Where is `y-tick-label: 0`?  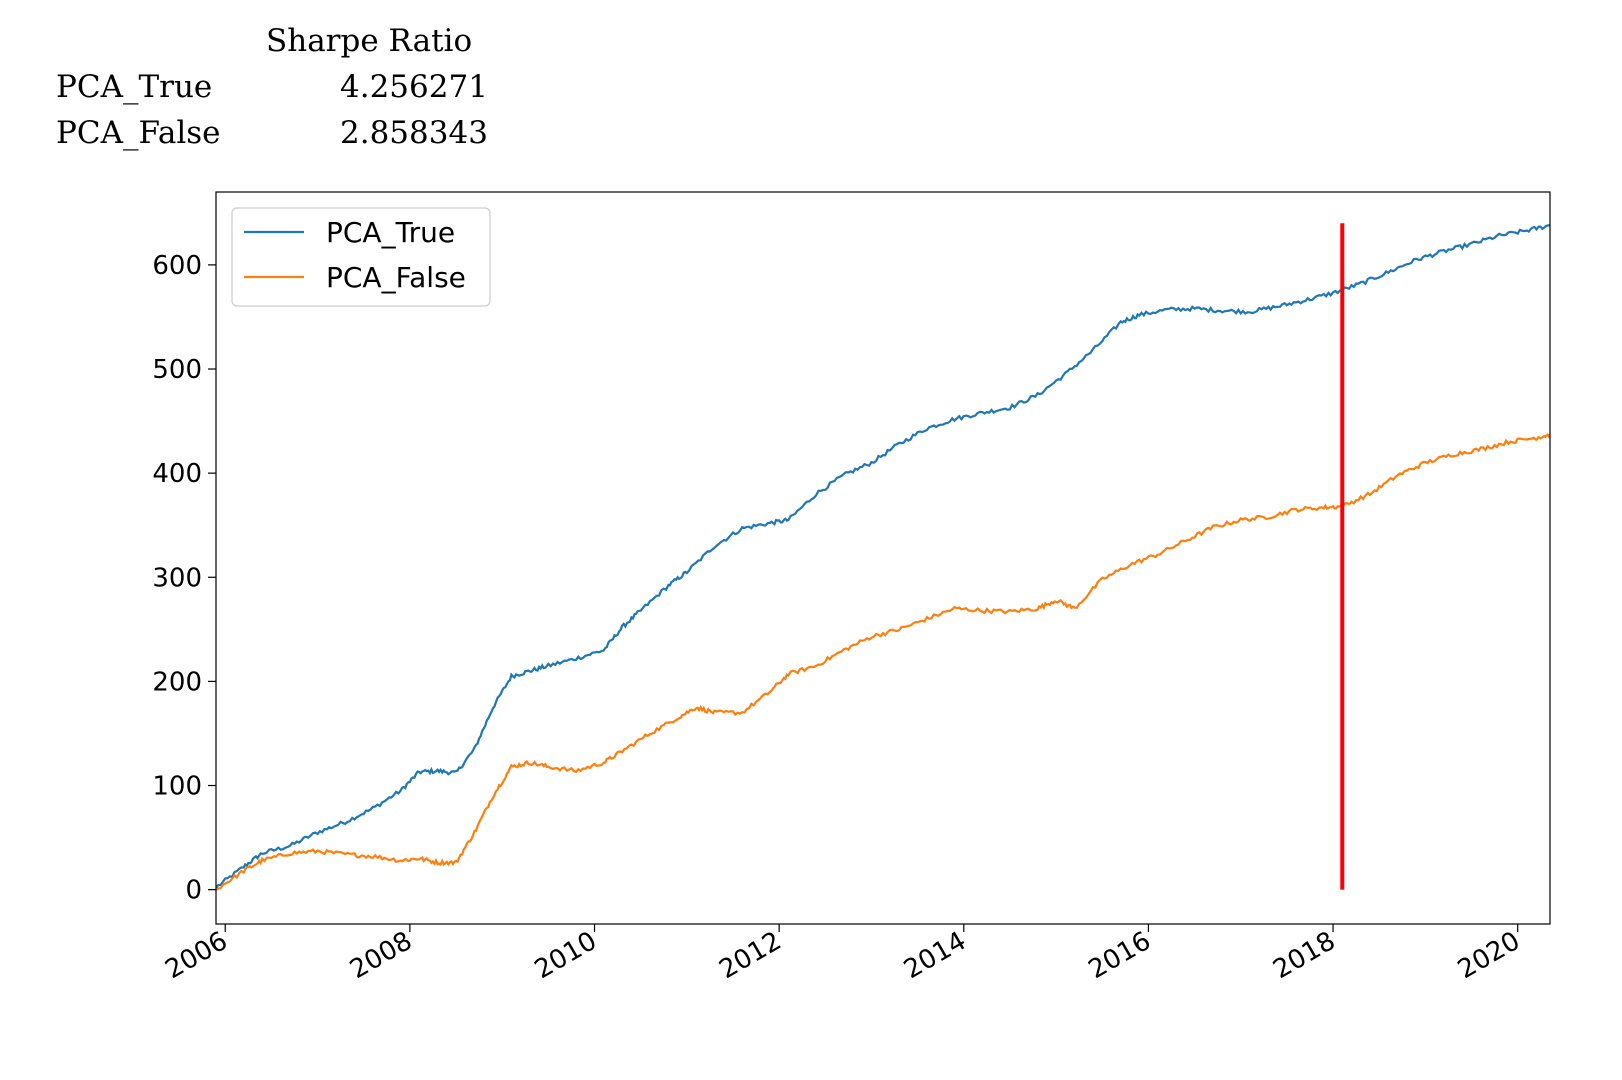
y-tick-label: 0 is located at coordinates (193, 891).